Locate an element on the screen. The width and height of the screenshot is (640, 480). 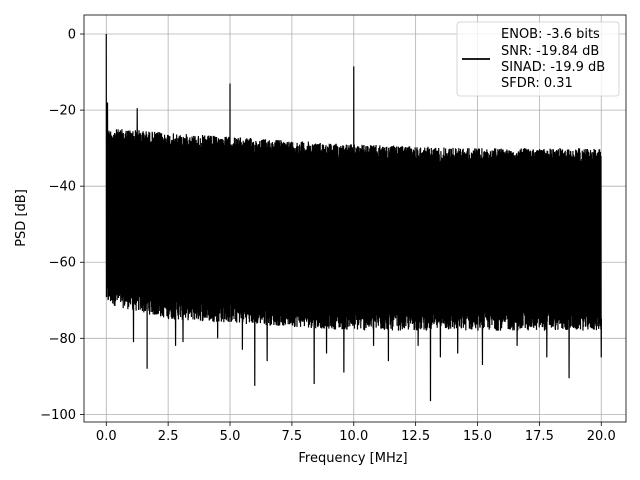
y-tick-label: −40 is located at coordinates (62, 187).